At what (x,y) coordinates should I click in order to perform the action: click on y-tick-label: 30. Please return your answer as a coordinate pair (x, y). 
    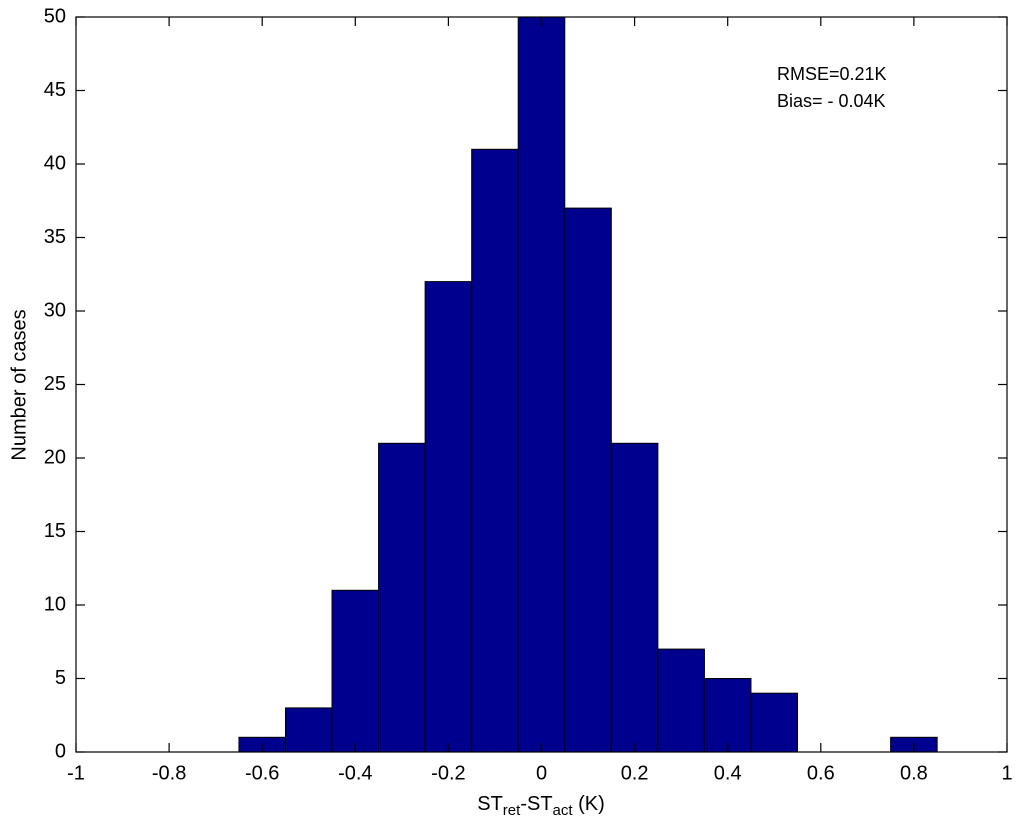
    Looking at the image, I should click on (55, 310).